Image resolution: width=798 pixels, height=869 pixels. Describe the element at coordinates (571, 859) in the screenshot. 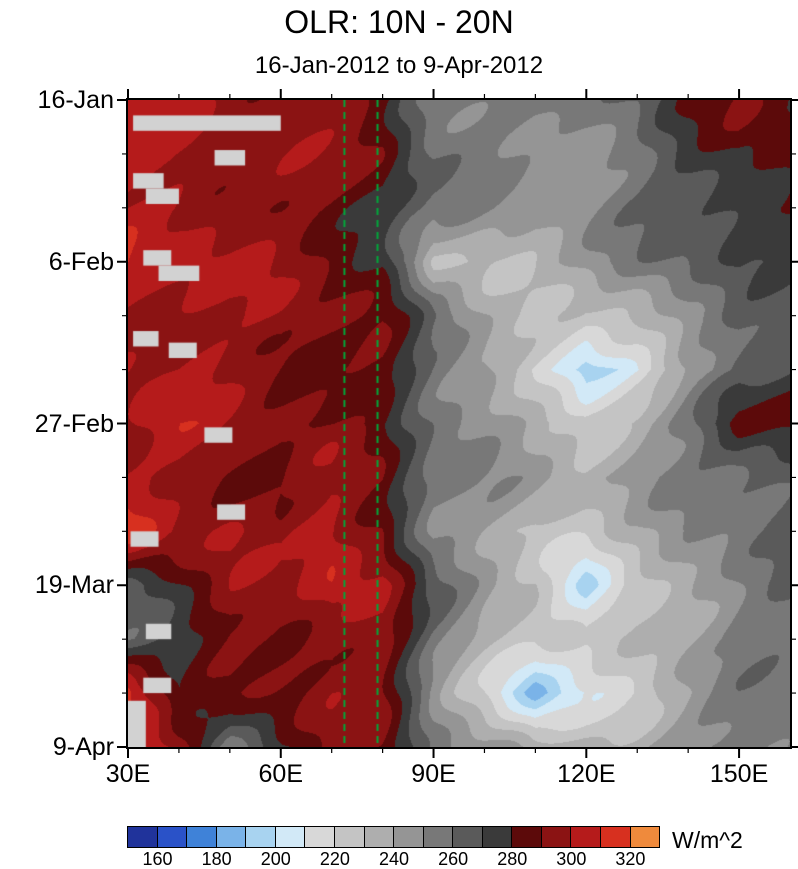

I see `colorbar-tick-label: 300` at that location.